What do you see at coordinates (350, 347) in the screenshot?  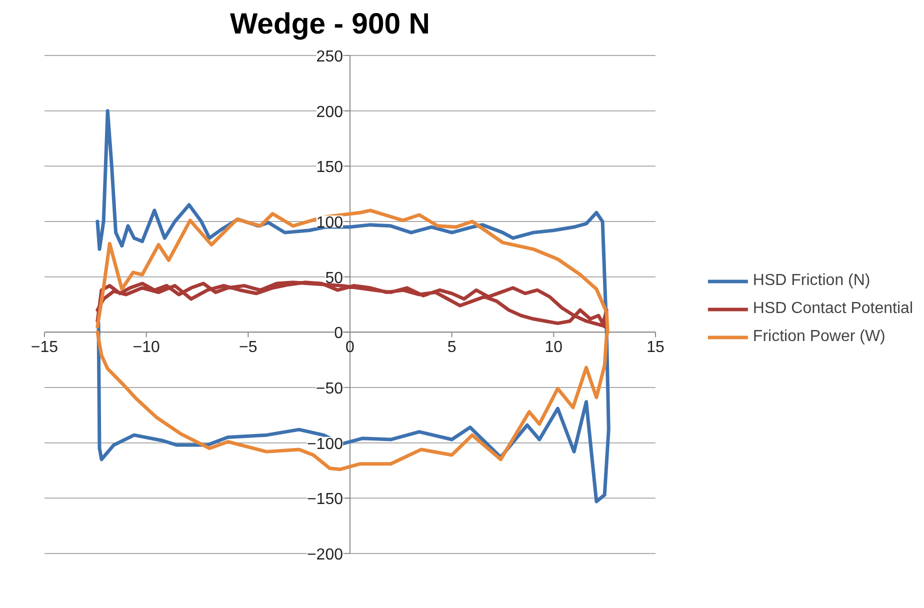 I see `x-tick-label: 0` at bounding box center [350, 347].